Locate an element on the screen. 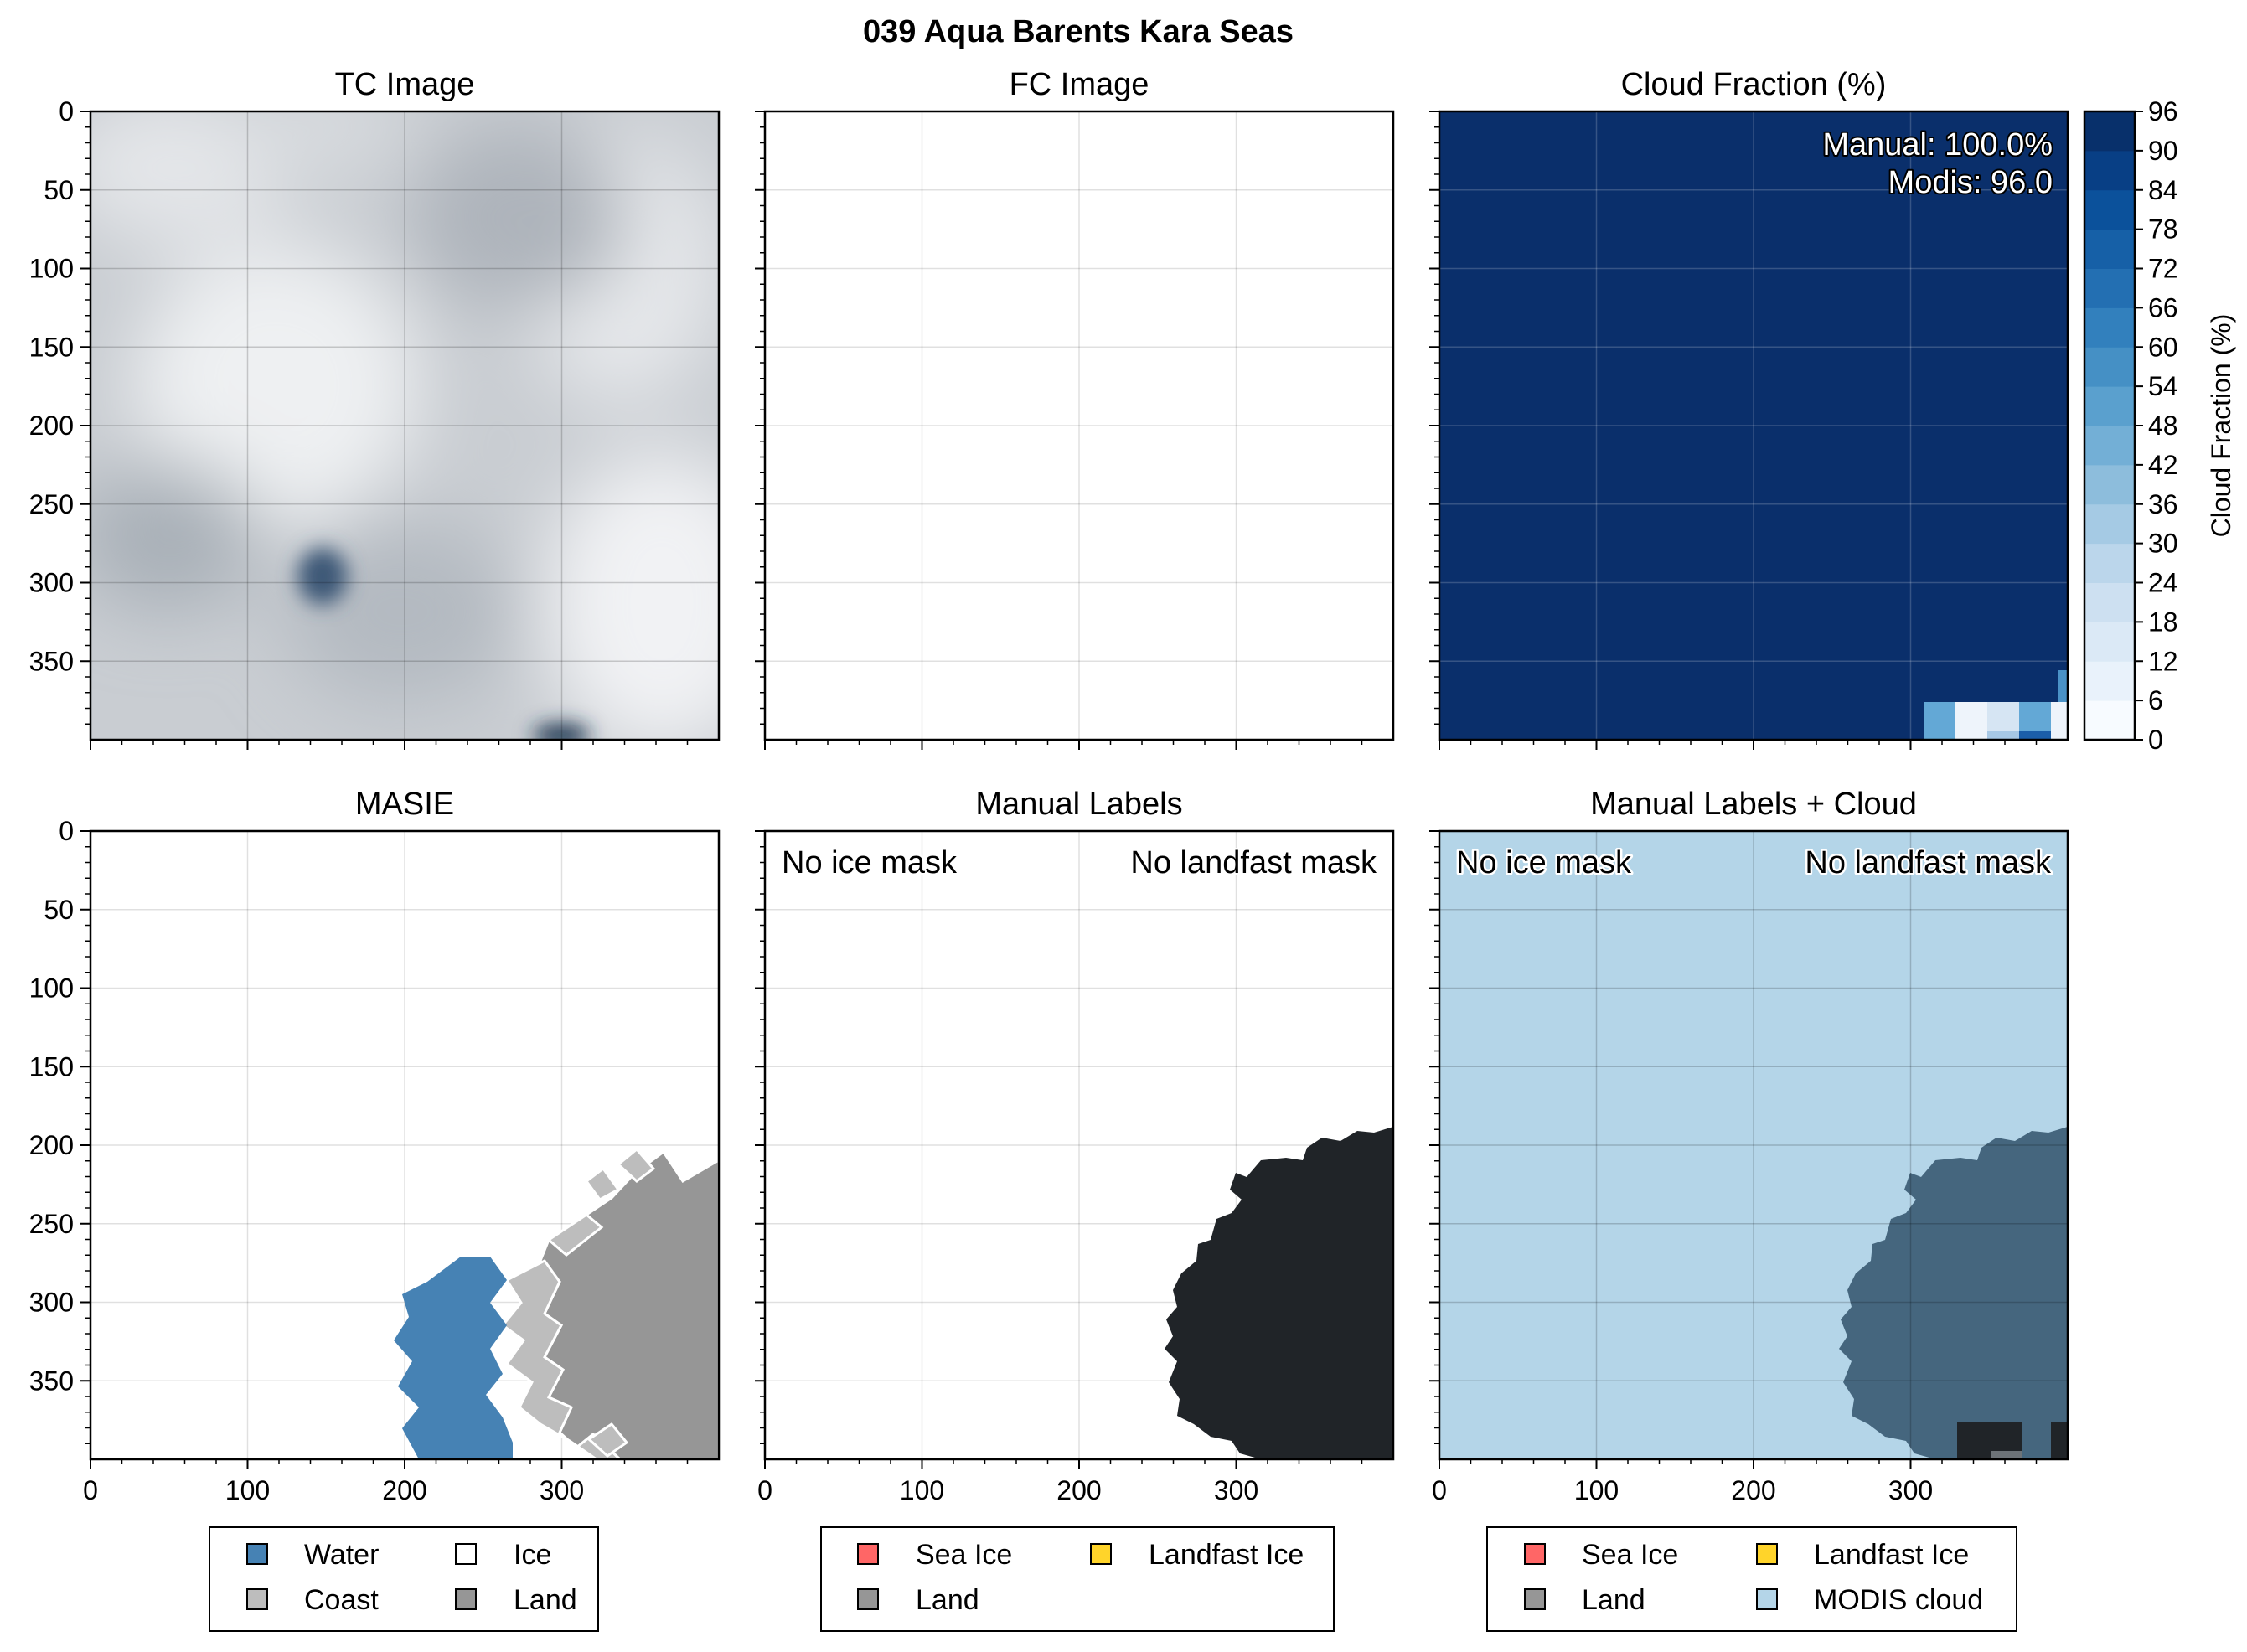 The width and height of the screenshot is (2247, 1652). colorbar-tick-label: 96 is located at coordinates (2163, 111).